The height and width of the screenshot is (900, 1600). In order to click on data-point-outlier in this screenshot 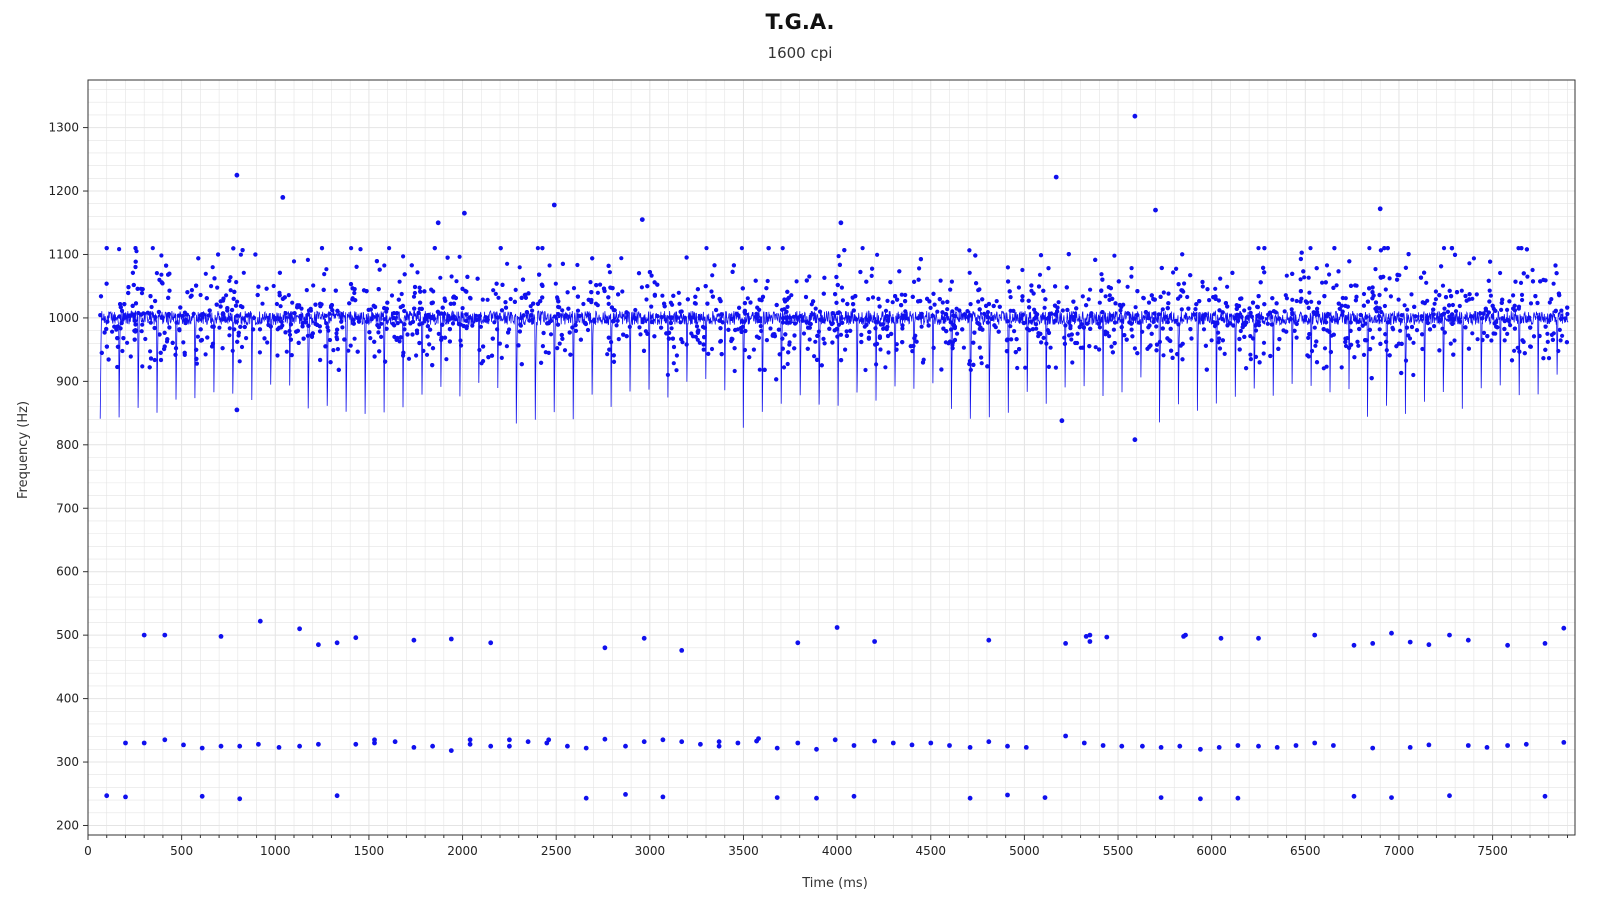, I will do `click(1062, 421)`.